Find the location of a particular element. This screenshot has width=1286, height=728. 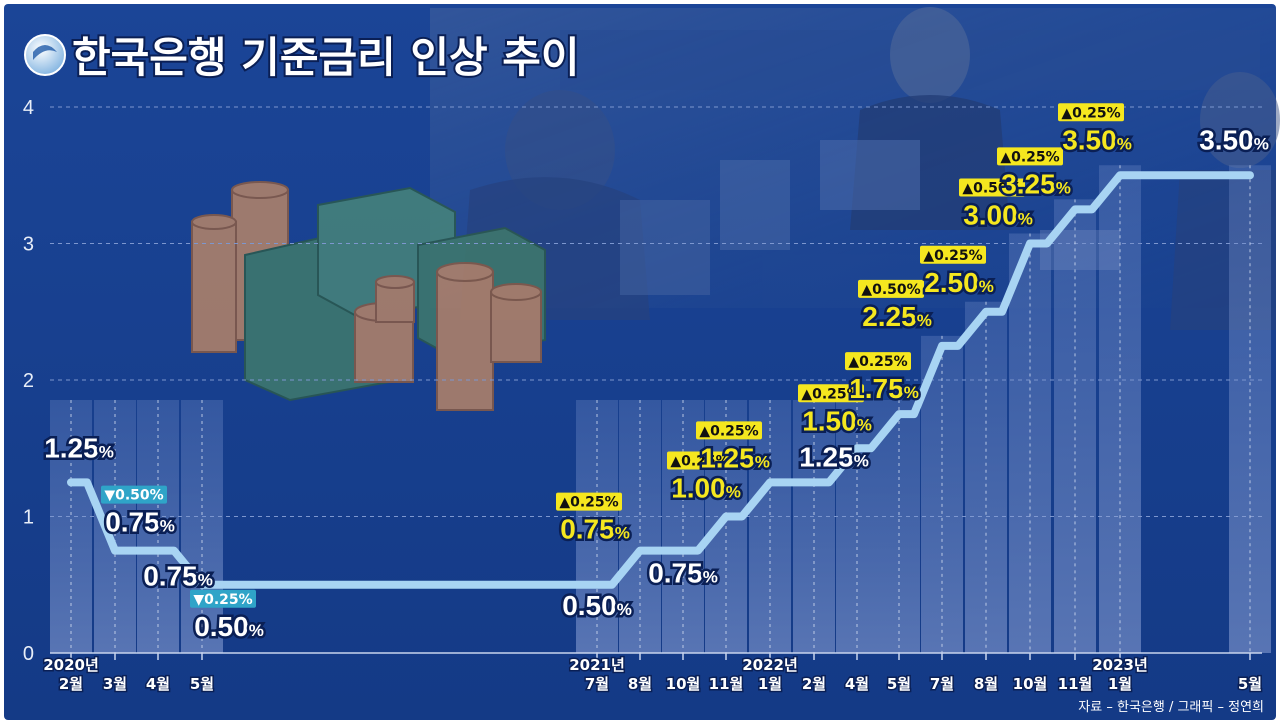

title-block: 한국은행 기준금리 인상 추이 is located at coordinates (303, 57).